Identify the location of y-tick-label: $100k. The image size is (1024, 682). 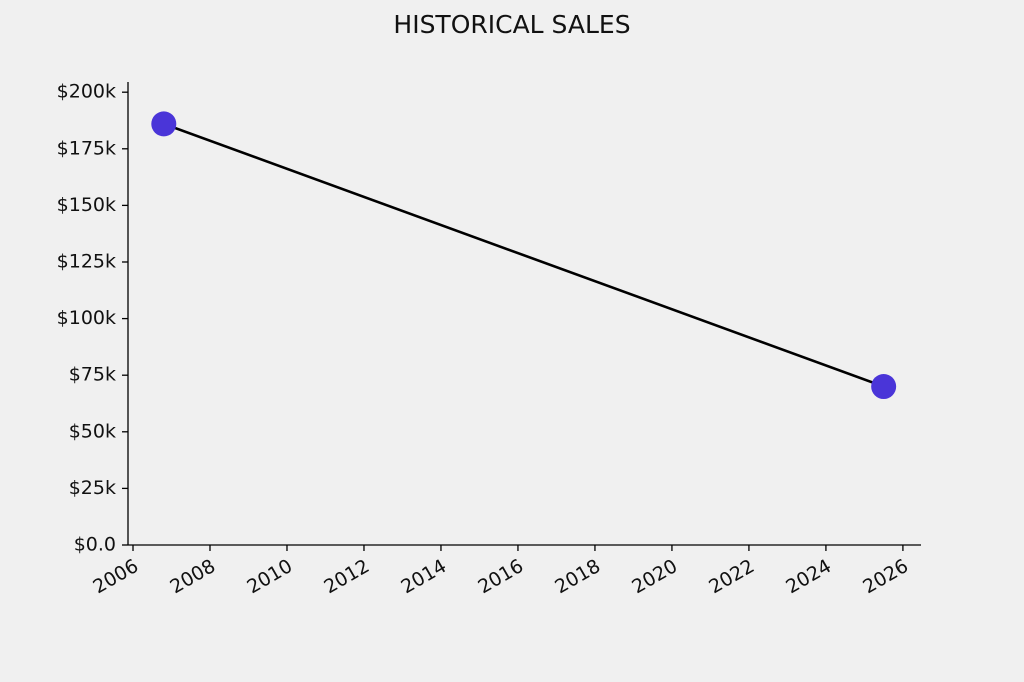
(86, 318).